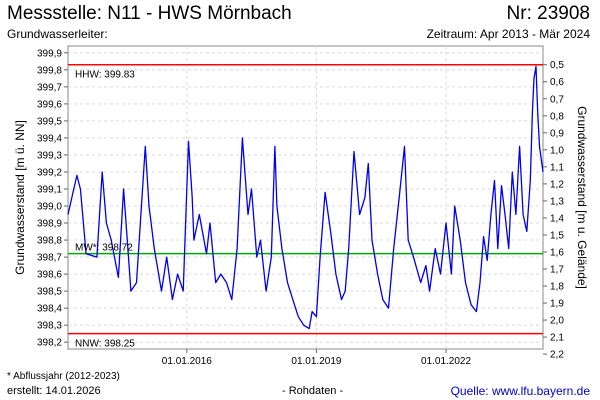 This screenshot has width=600, height=400. I want to click on raw-data-note: - Rohdaten -, so click(313, 391).